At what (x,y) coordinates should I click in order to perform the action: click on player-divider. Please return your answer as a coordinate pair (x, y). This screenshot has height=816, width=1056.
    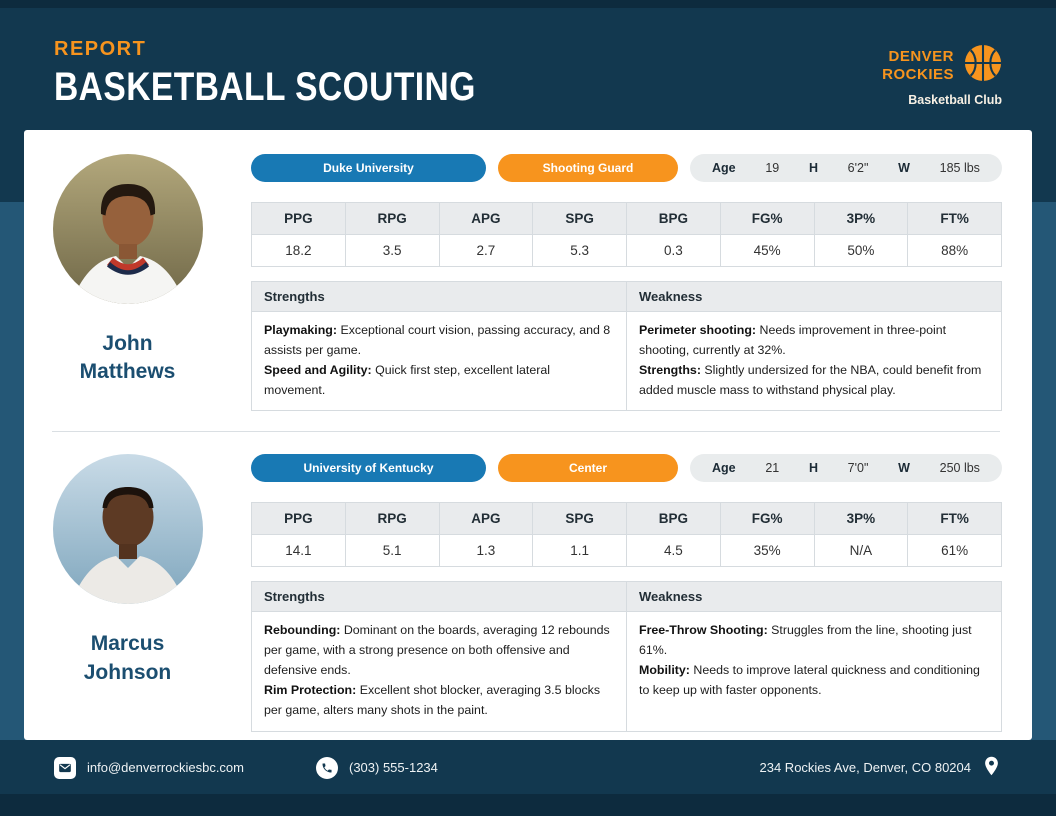
    Looking at the image, I should click on (526, 432).